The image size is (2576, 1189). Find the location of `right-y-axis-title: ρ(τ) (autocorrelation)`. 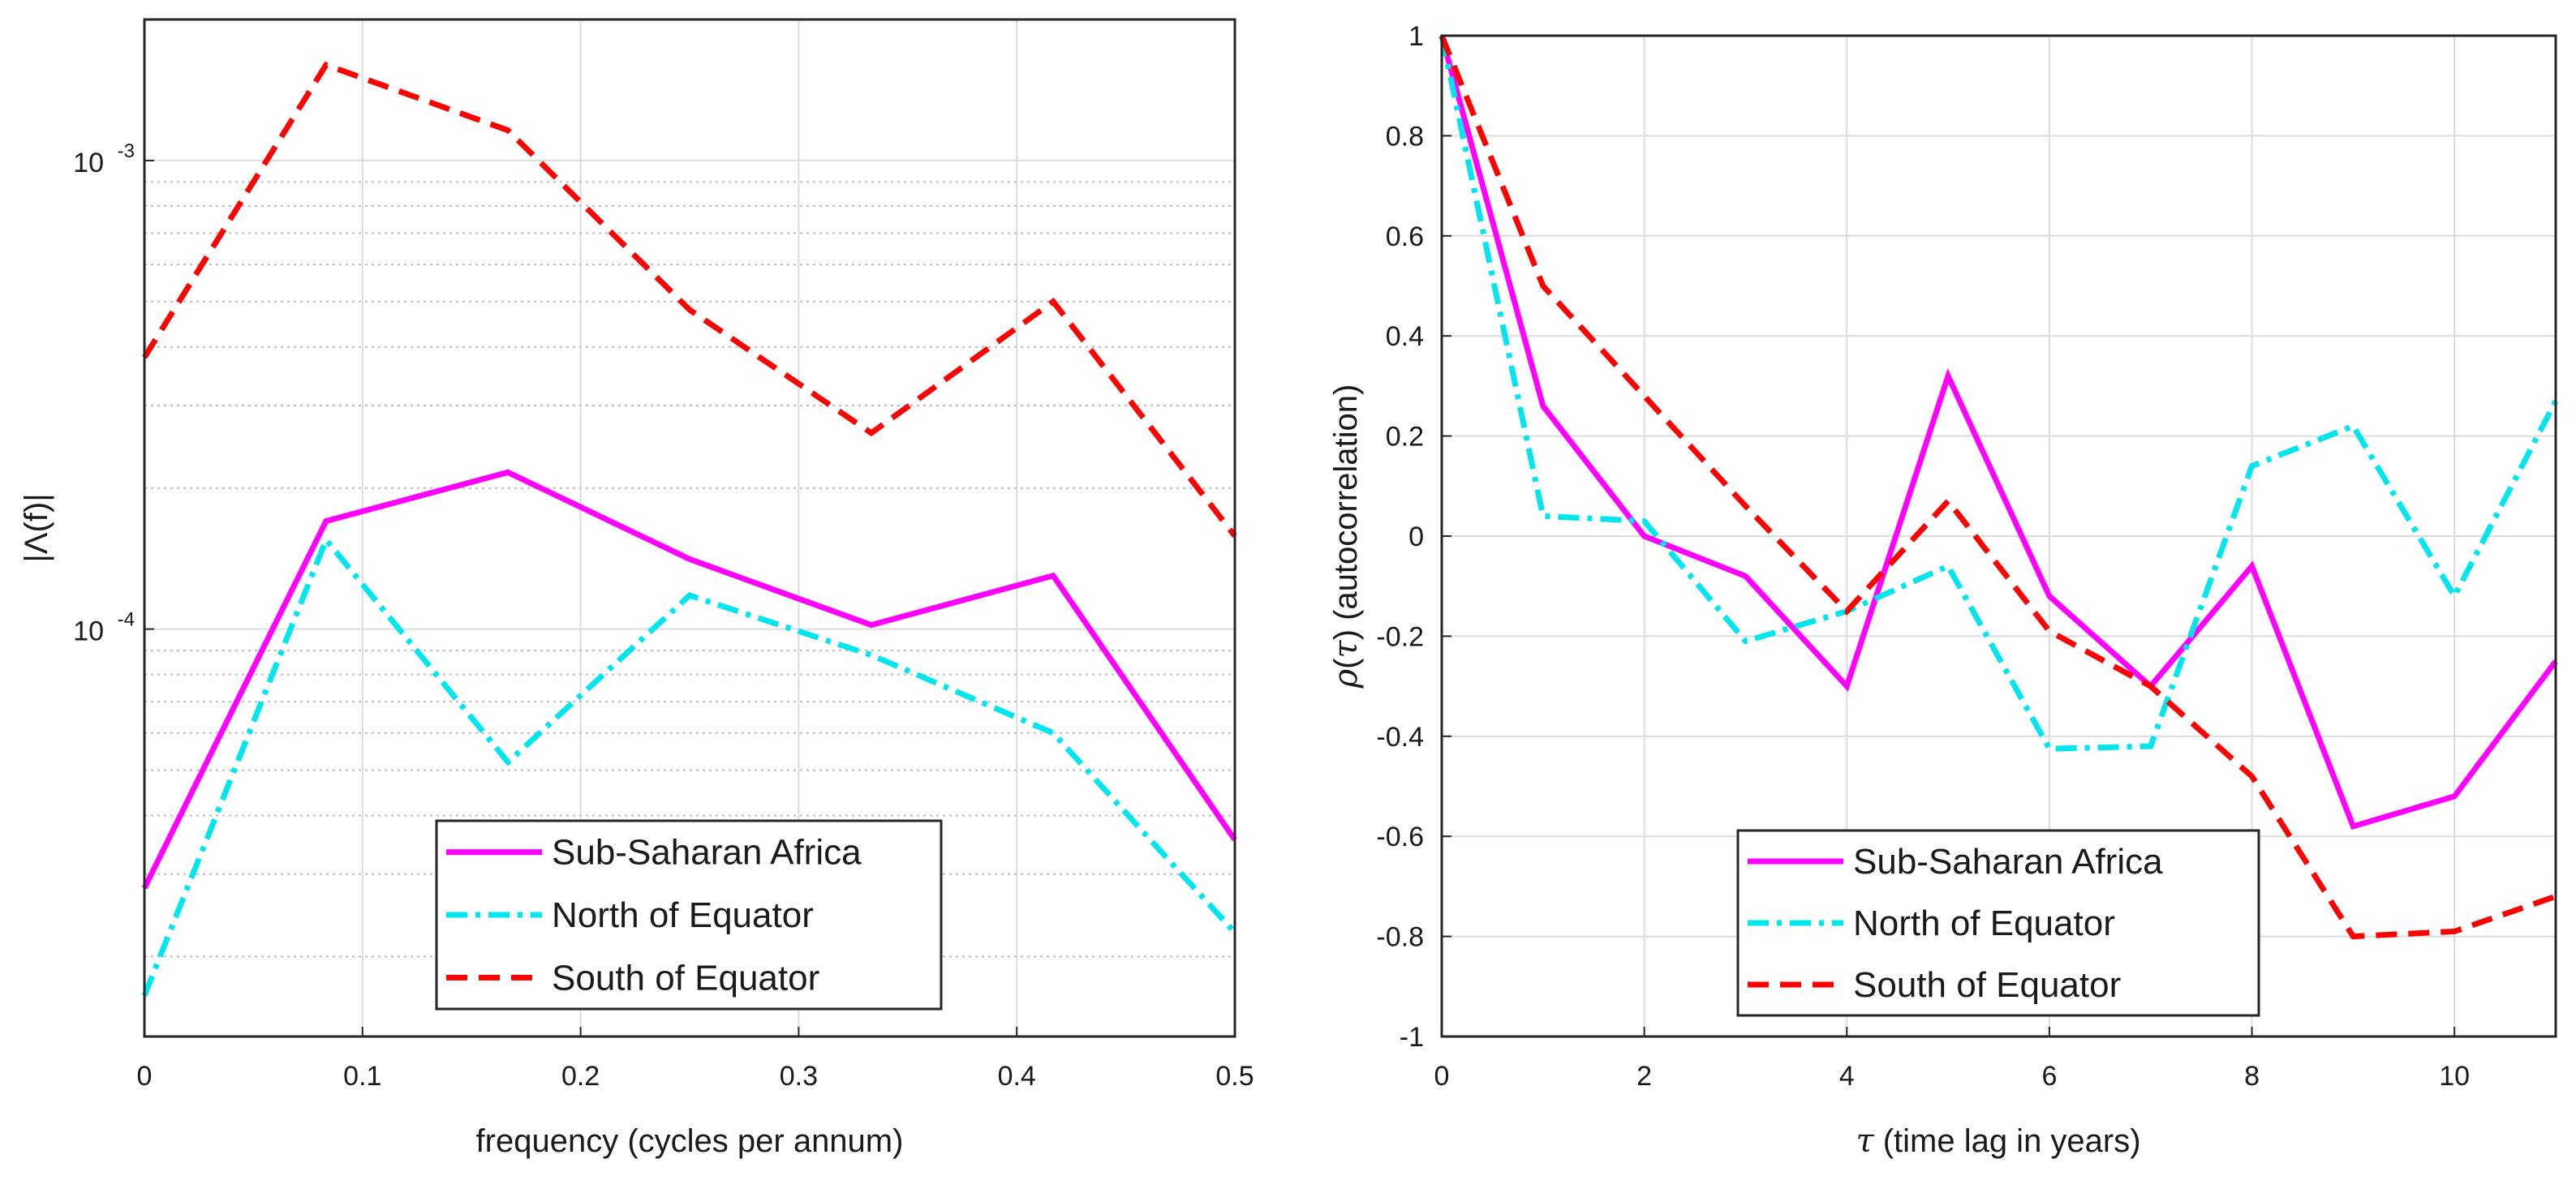

right-y-axis-title: ρ(τ) (autocorrelation) is located at coordinates (1346, 536).